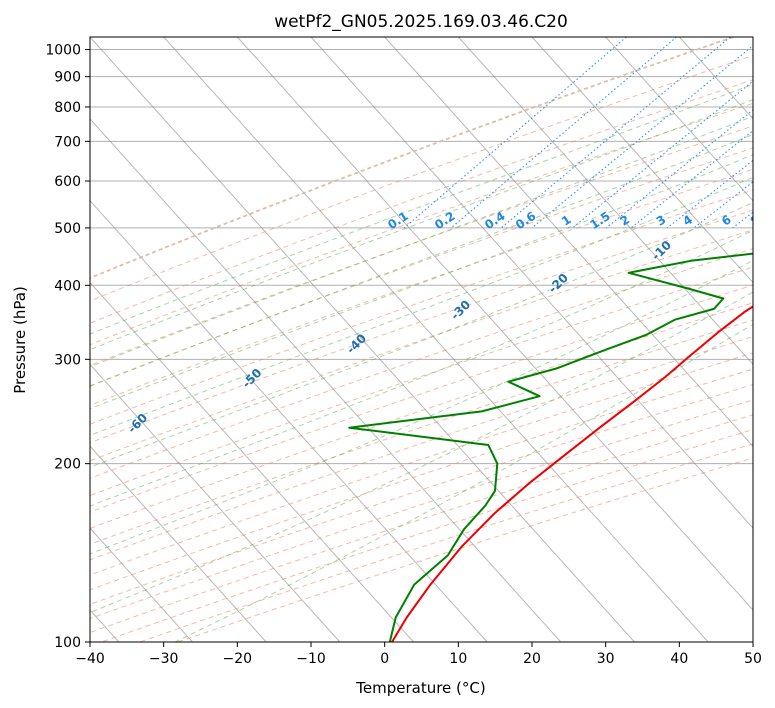 The image size is (775, 708). What do you see at coordinates (755, 220) in the screenshot?
I see `mixing-ratio-label: 8` at bounding box center [755, 220].